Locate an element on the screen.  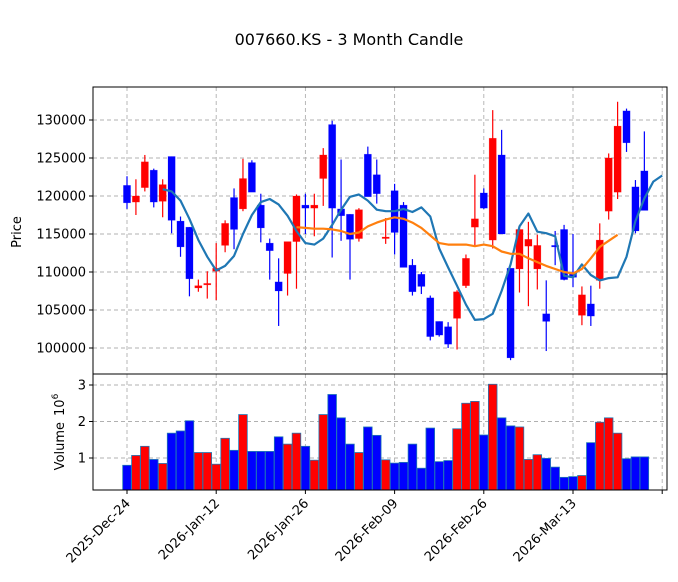
volume-label-text: Volume is located at coordinates (60, 446).